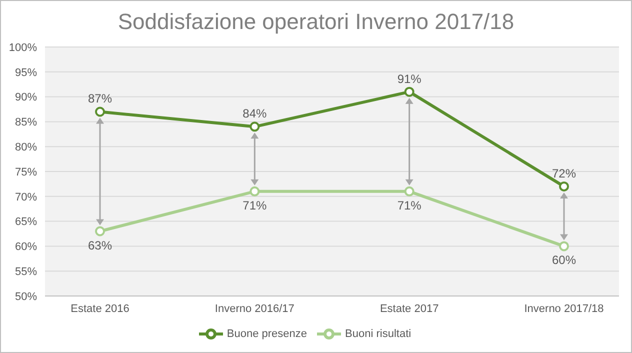 Image resolution: width=632 pixels, height=353 pixels. Describe the element at coordinates (26, 172) in the screenshot. I see `y-tick-label: 75%` at that location.